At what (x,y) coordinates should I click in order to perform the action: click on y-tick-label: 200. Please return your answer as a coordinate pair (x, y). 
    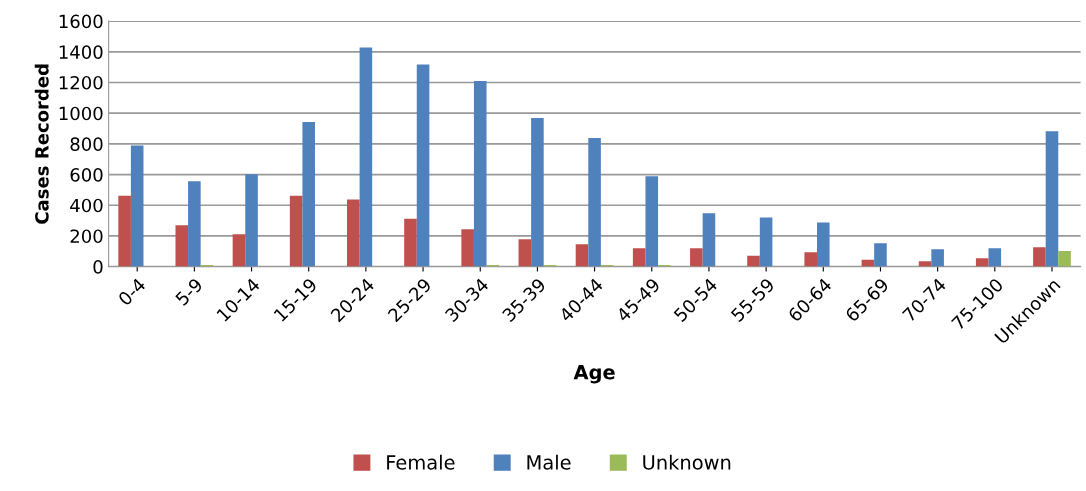
    Looking at the image, I should click on (86, 236).